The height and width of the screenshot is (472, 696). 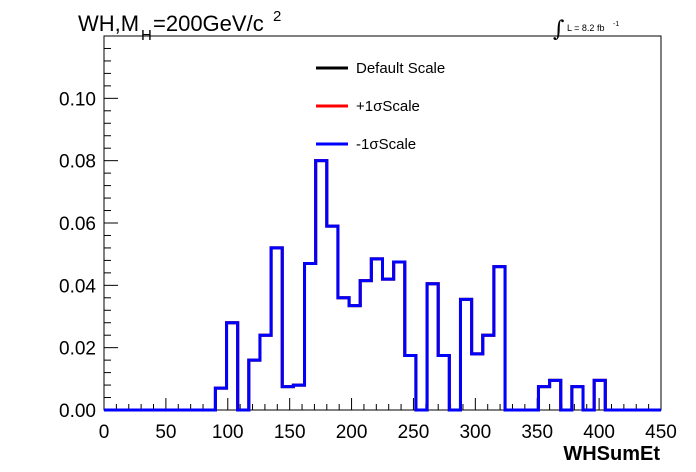 What do you see at coordinates (386, 144) in the screenshot?
I see `legend-label-2: -1σScale` at bounding box center [386, 144].